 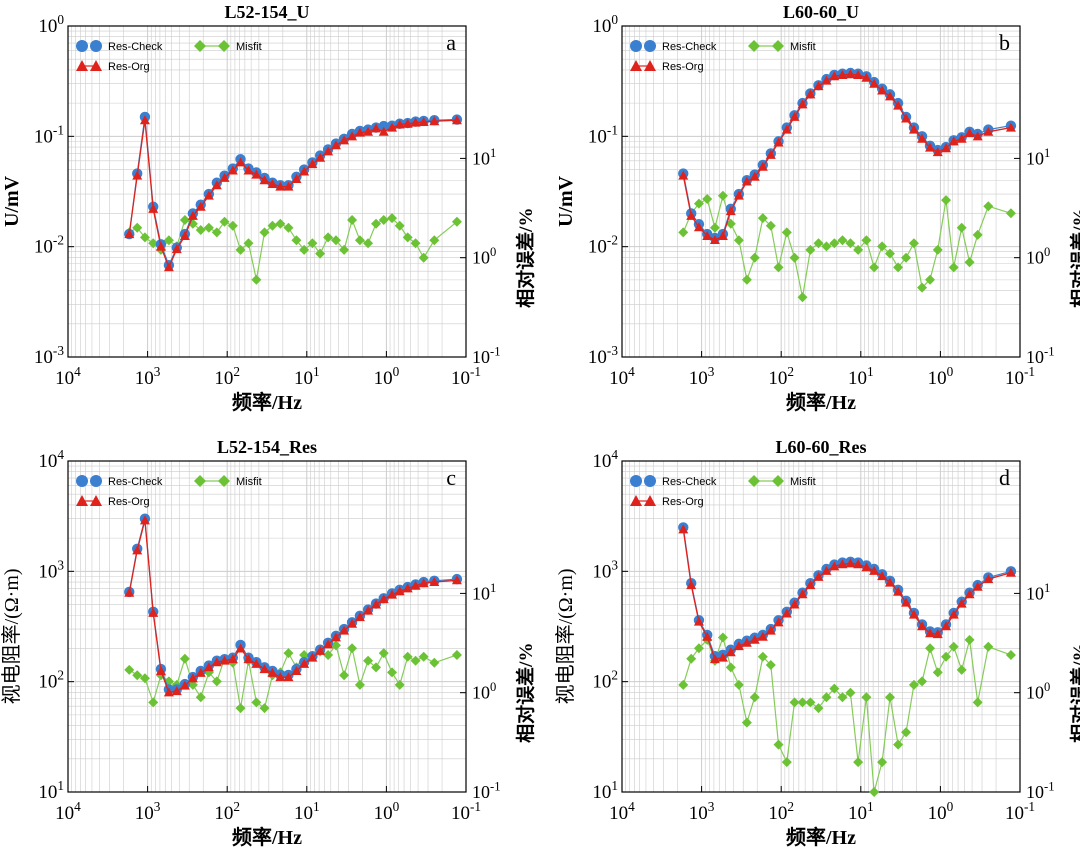 I want to click on chart-a-grid, so click(x=267, y=191).